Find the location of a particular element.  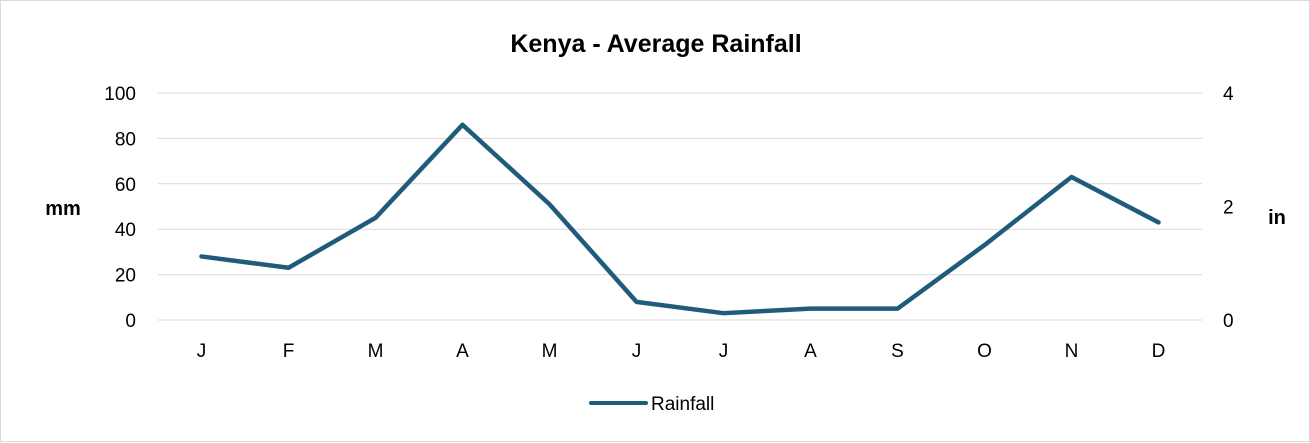

y-axis-ticks: 0 20 40 60 80 100 is located at coordinates (120, 208).